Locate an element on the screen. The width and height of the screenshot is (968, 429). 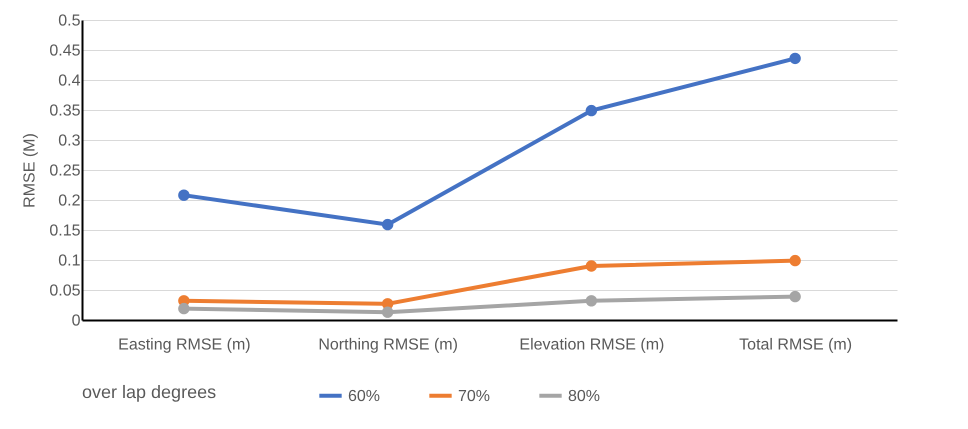
y-tick-label: 0.05 is located at coordinates (65, 291).